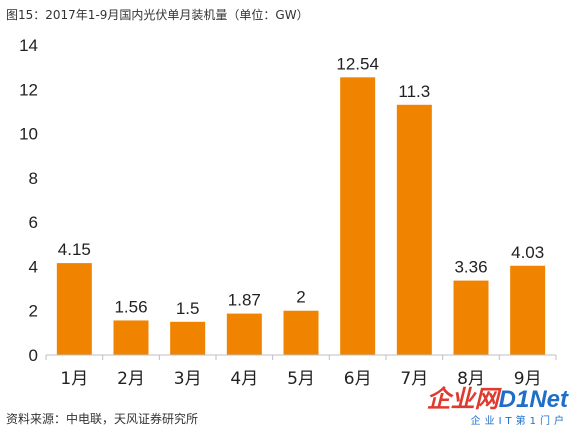 This screenshot has width=572, height=429. Describe the element at coordinates (462, 399) in the screenshot. I see `watermark-brand-cn: 企业网` at that location.